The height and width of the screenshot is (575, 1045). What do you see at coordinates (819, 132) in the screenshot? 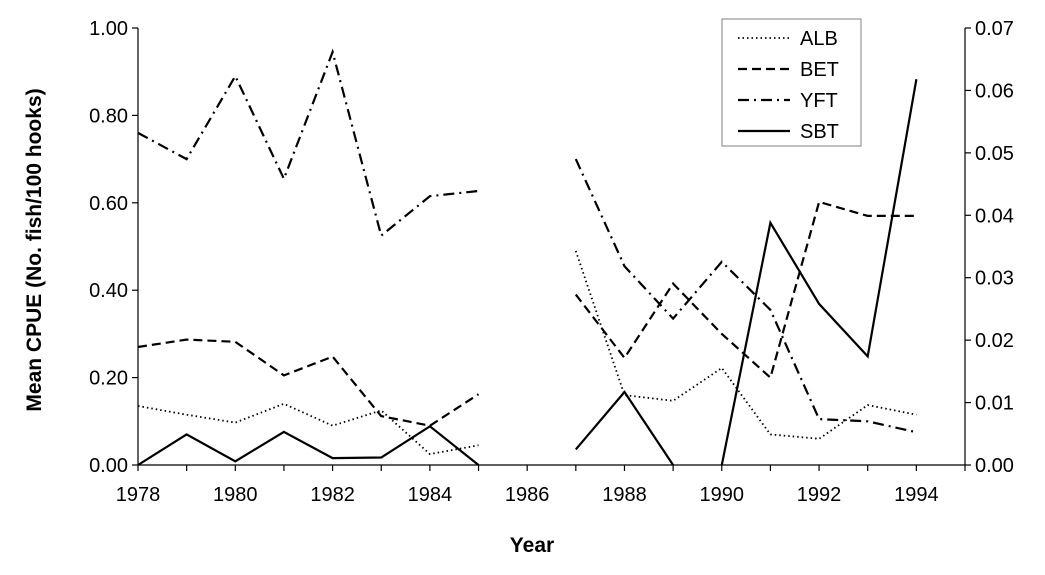
I see `legend-label-sbt: SBT` at bounding box center [819, 132].